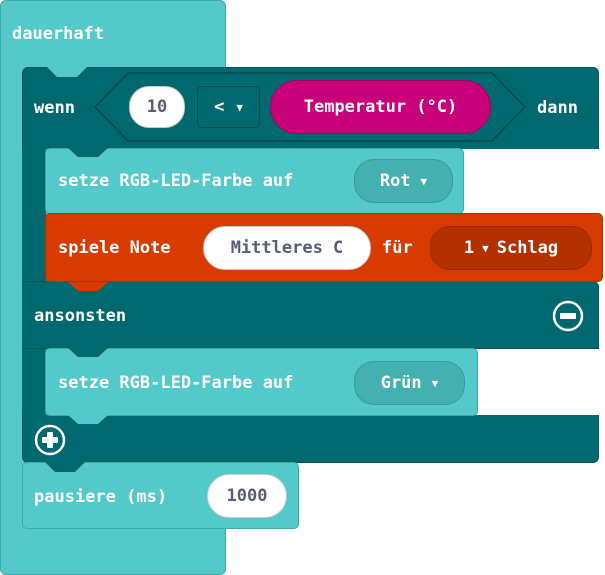 Image resolution: width=605 pixels, height=575 pixels. What do you see at coordinates (114, 248) in the screenshot?
I see `play-note-label: spiele Note` at bounding box center [114, 248].